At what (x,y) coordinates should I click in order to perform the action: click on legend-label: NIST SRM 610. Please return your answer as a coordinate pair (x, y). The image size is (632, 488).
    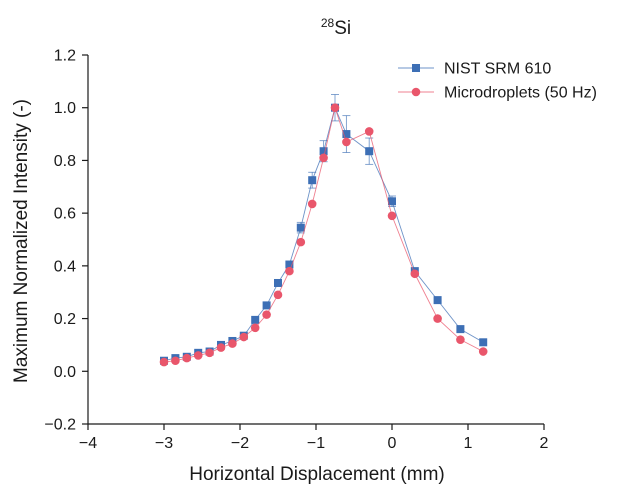
    Looking at the image, I should click on (497, 69).